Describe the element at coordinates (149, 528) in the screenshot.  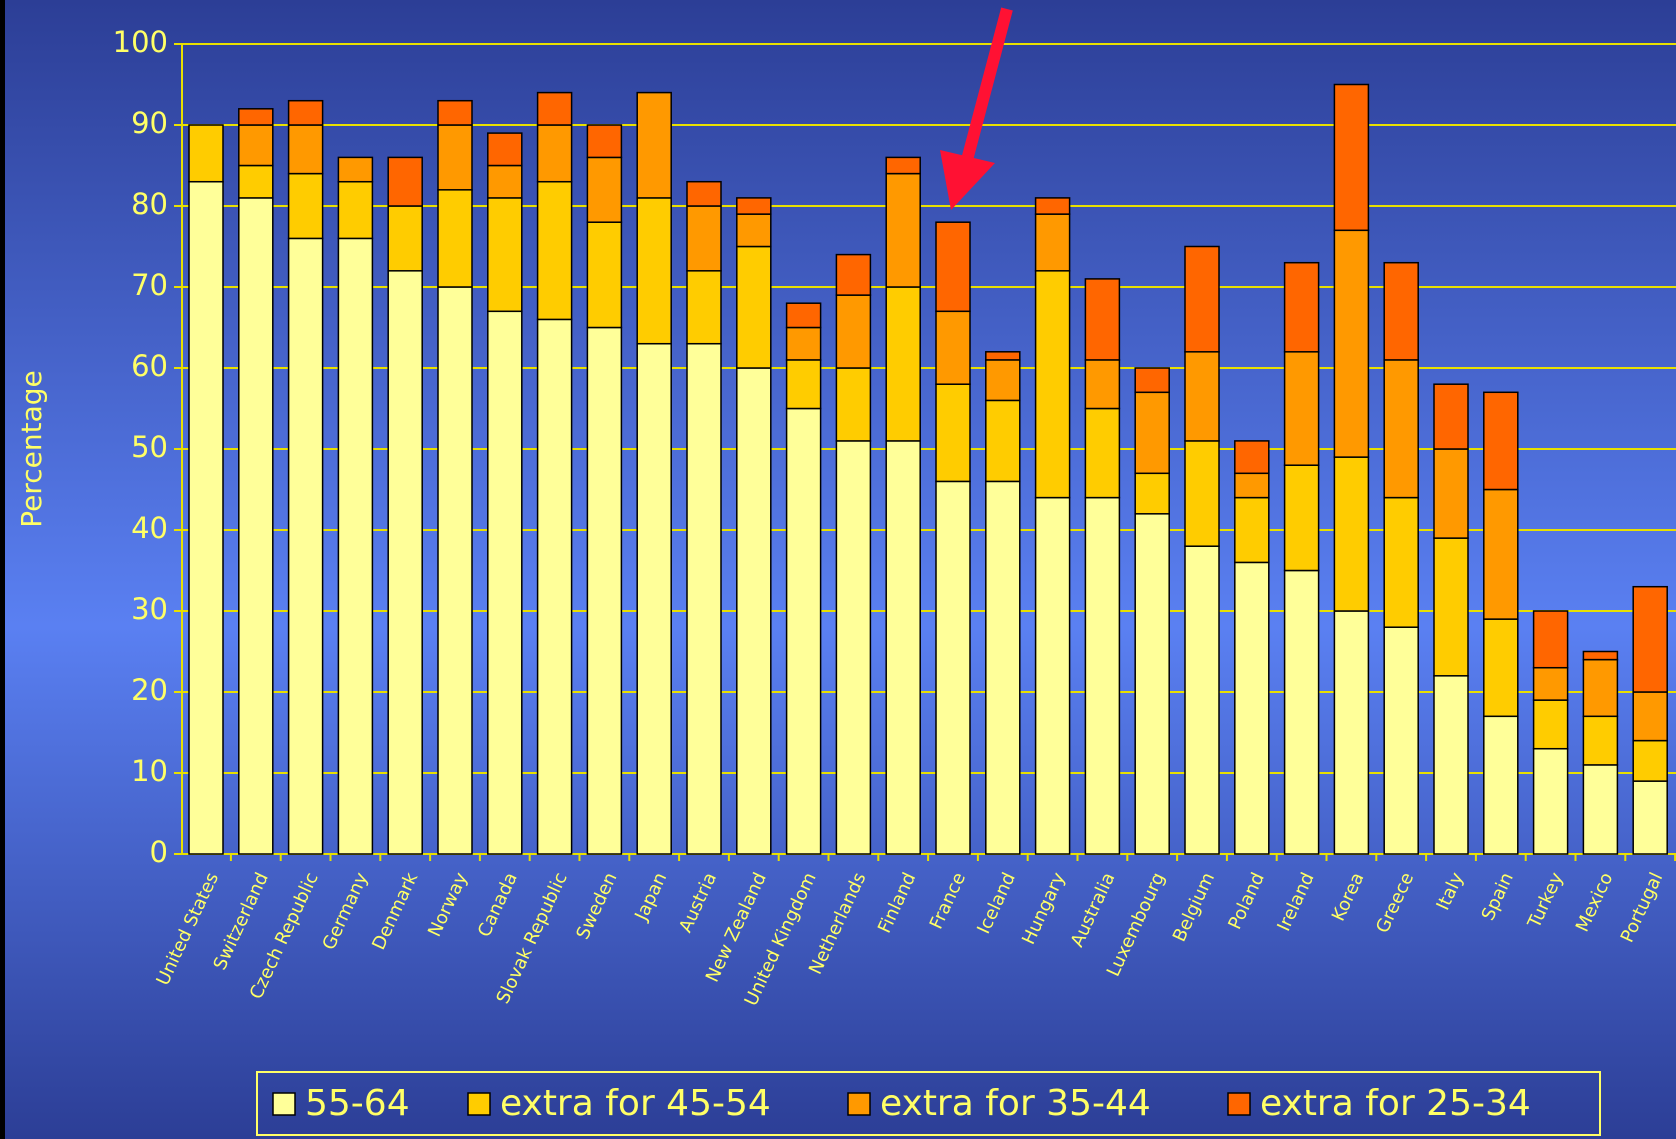
I see `y-tick-label: 40` at that location.